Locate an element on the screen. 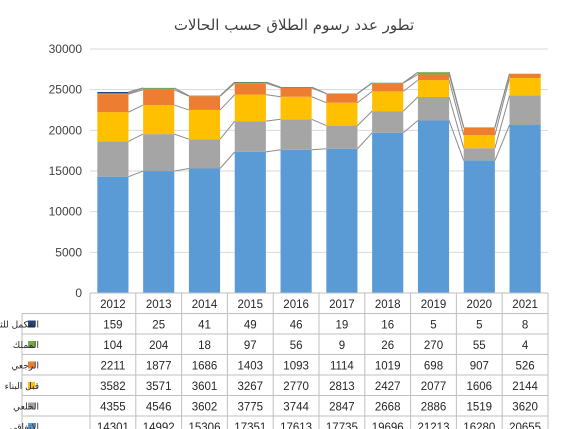 Image resolution: width=572 pixels, height=429 pixels. legend-label: المكمل للثلاث is located at coordinates (19, 326).